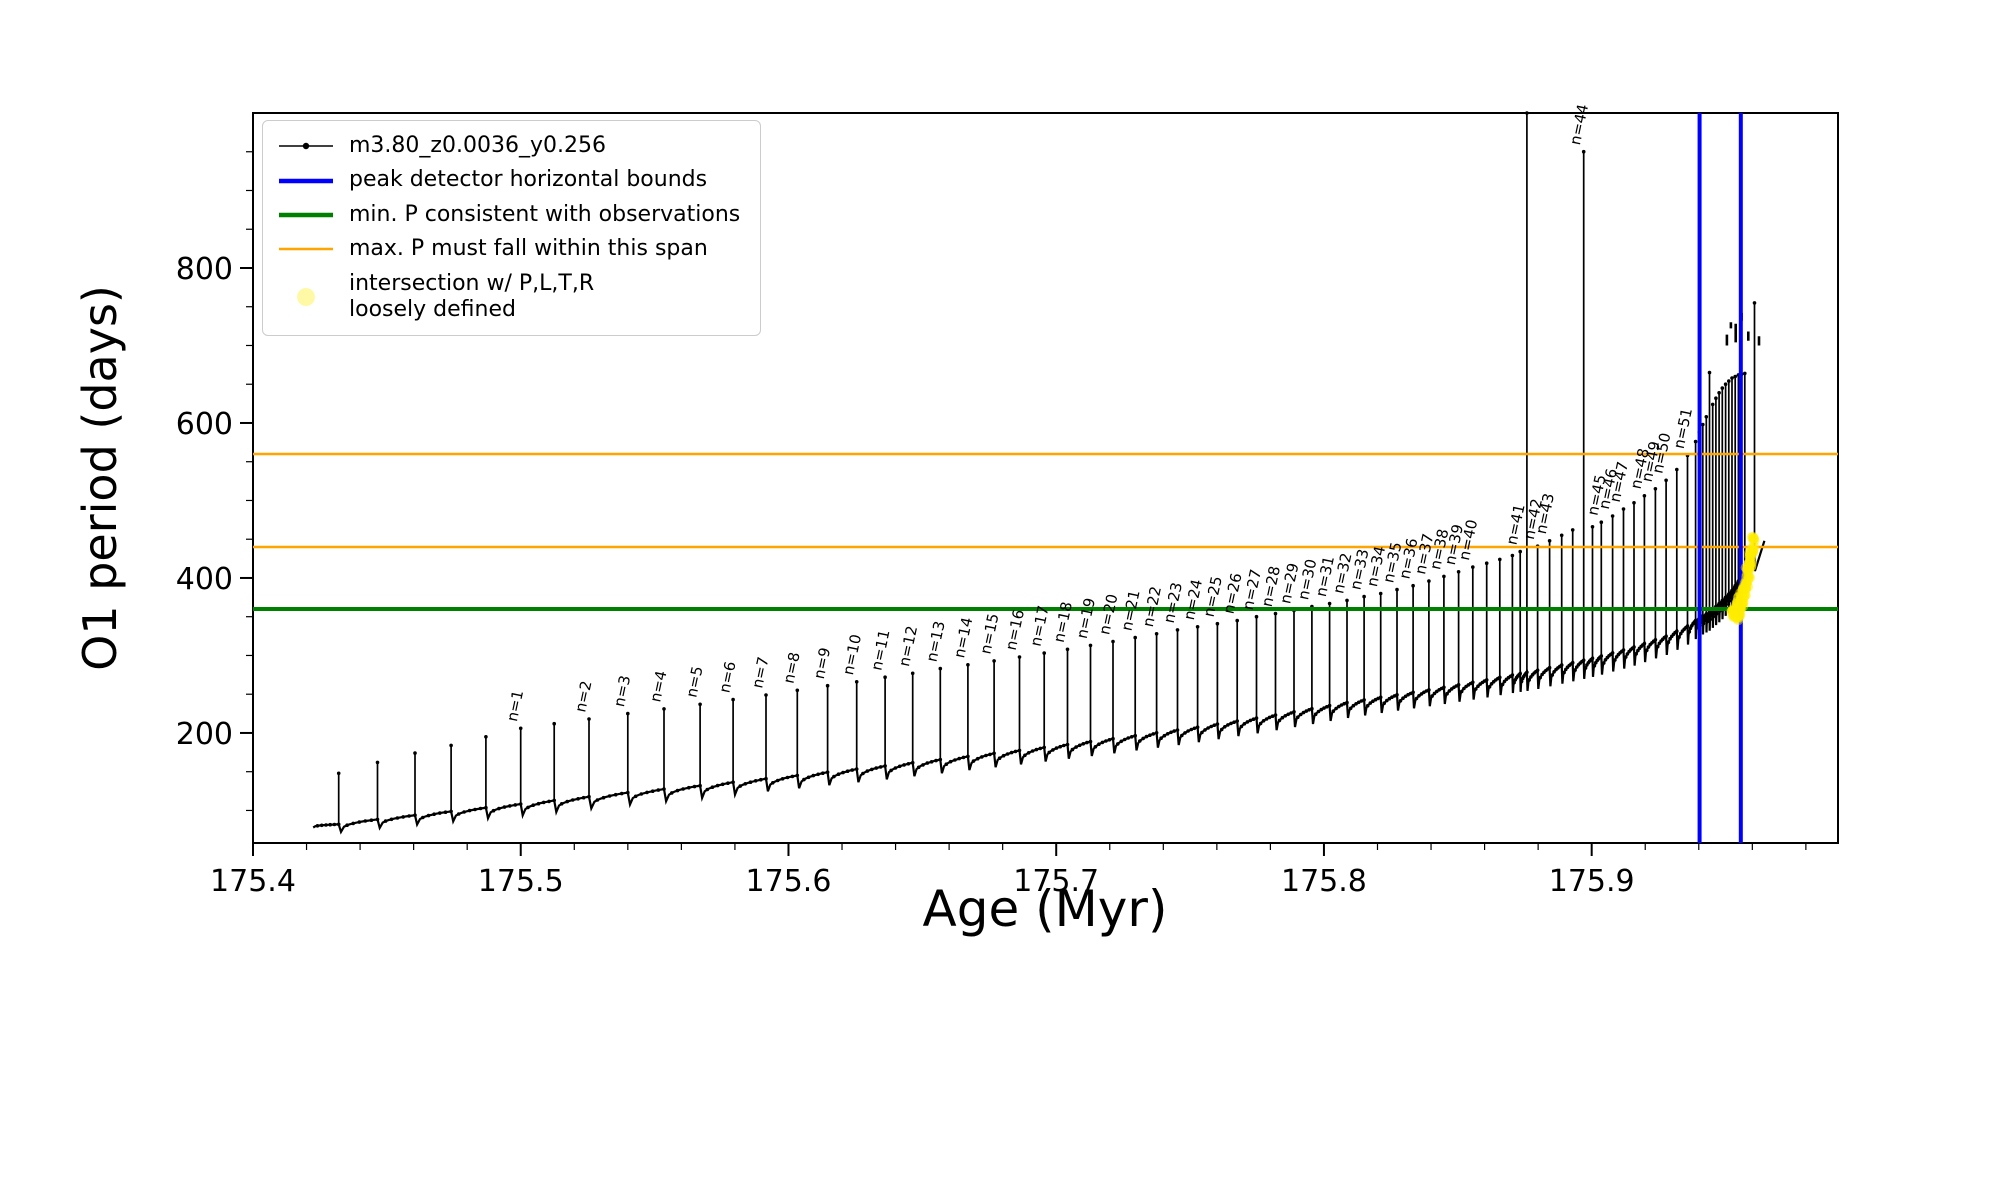 The width and height of the screenshot is (2000, 1200). I want to click on intersection-scatter, so click(1743, 578).